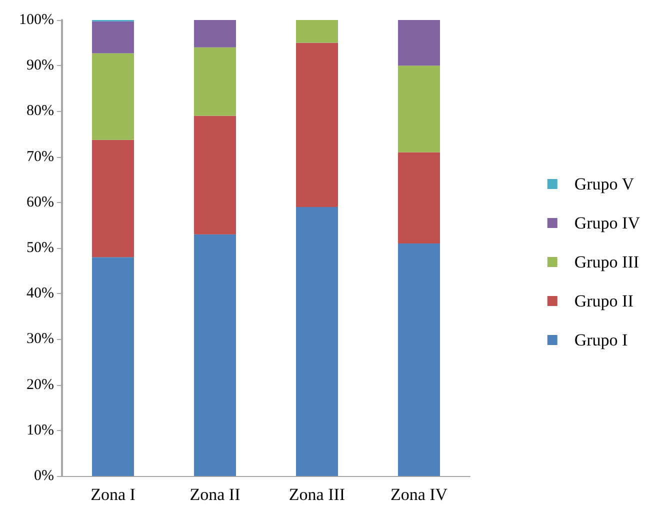  I want to click on y-tick-label: 30%, so click(40, 339).